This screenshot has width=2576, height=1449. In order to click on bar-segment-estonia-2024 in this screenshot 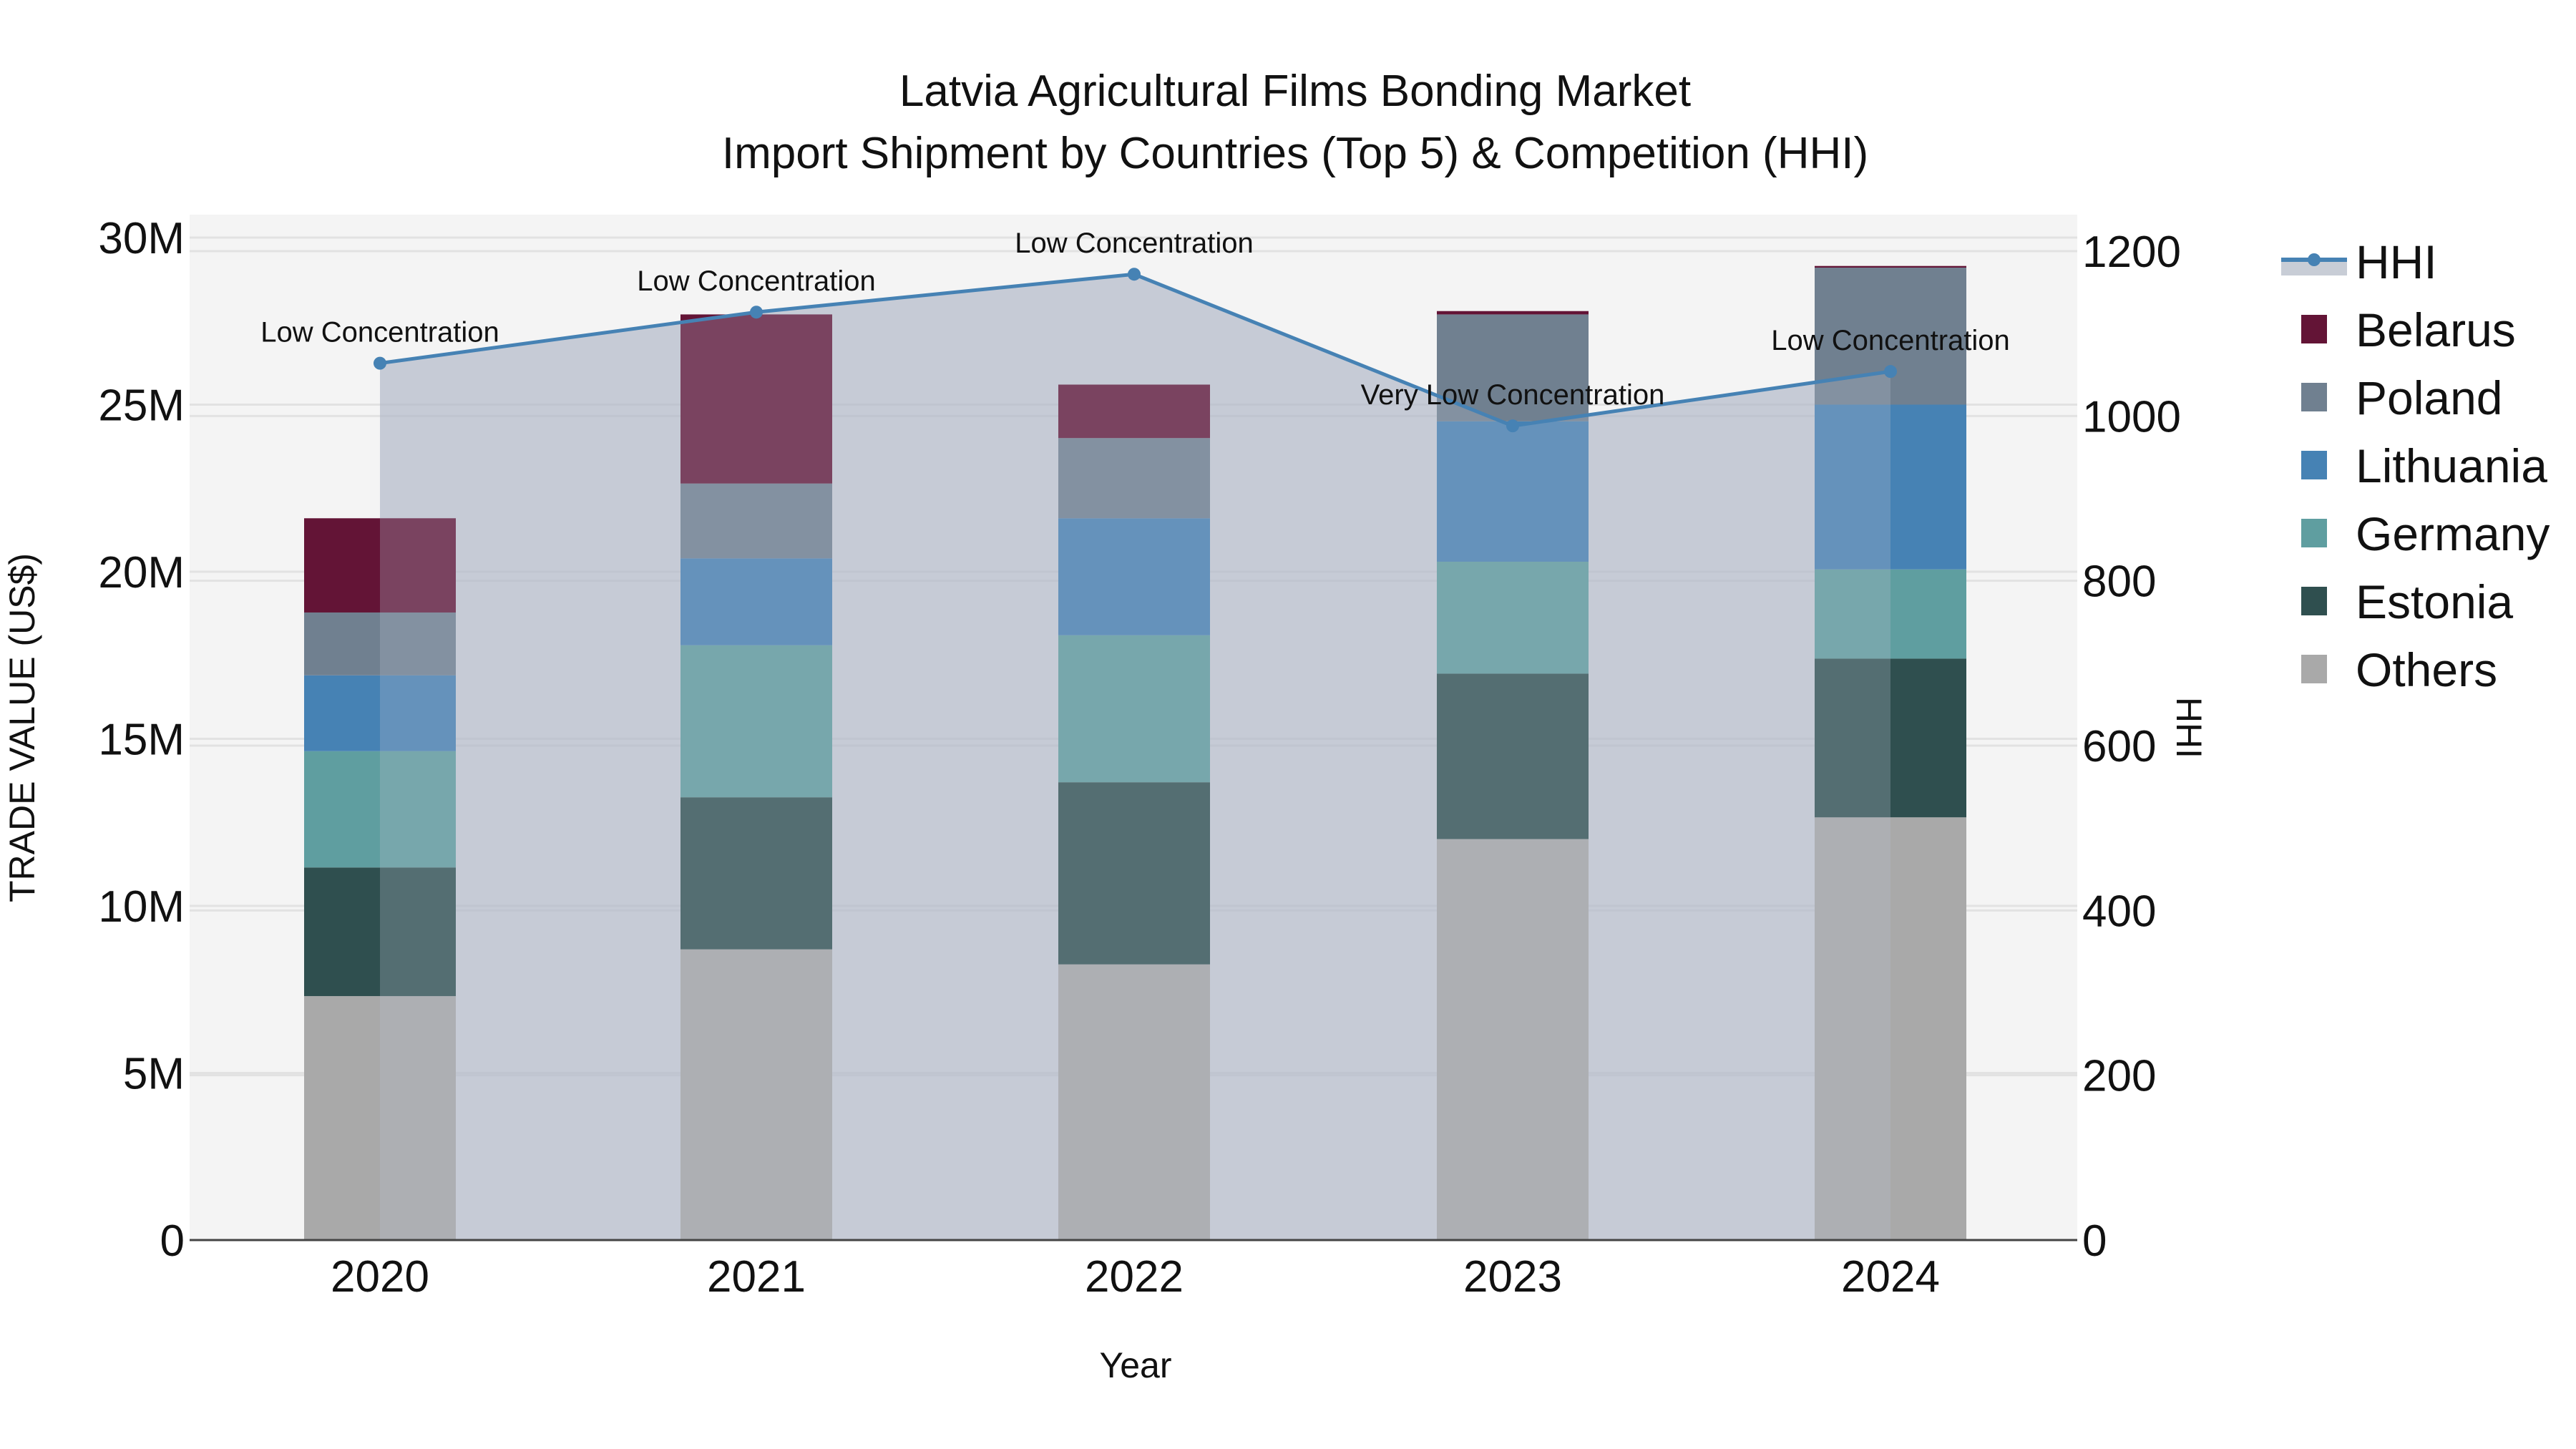, I will do `click(1890, 738)`.